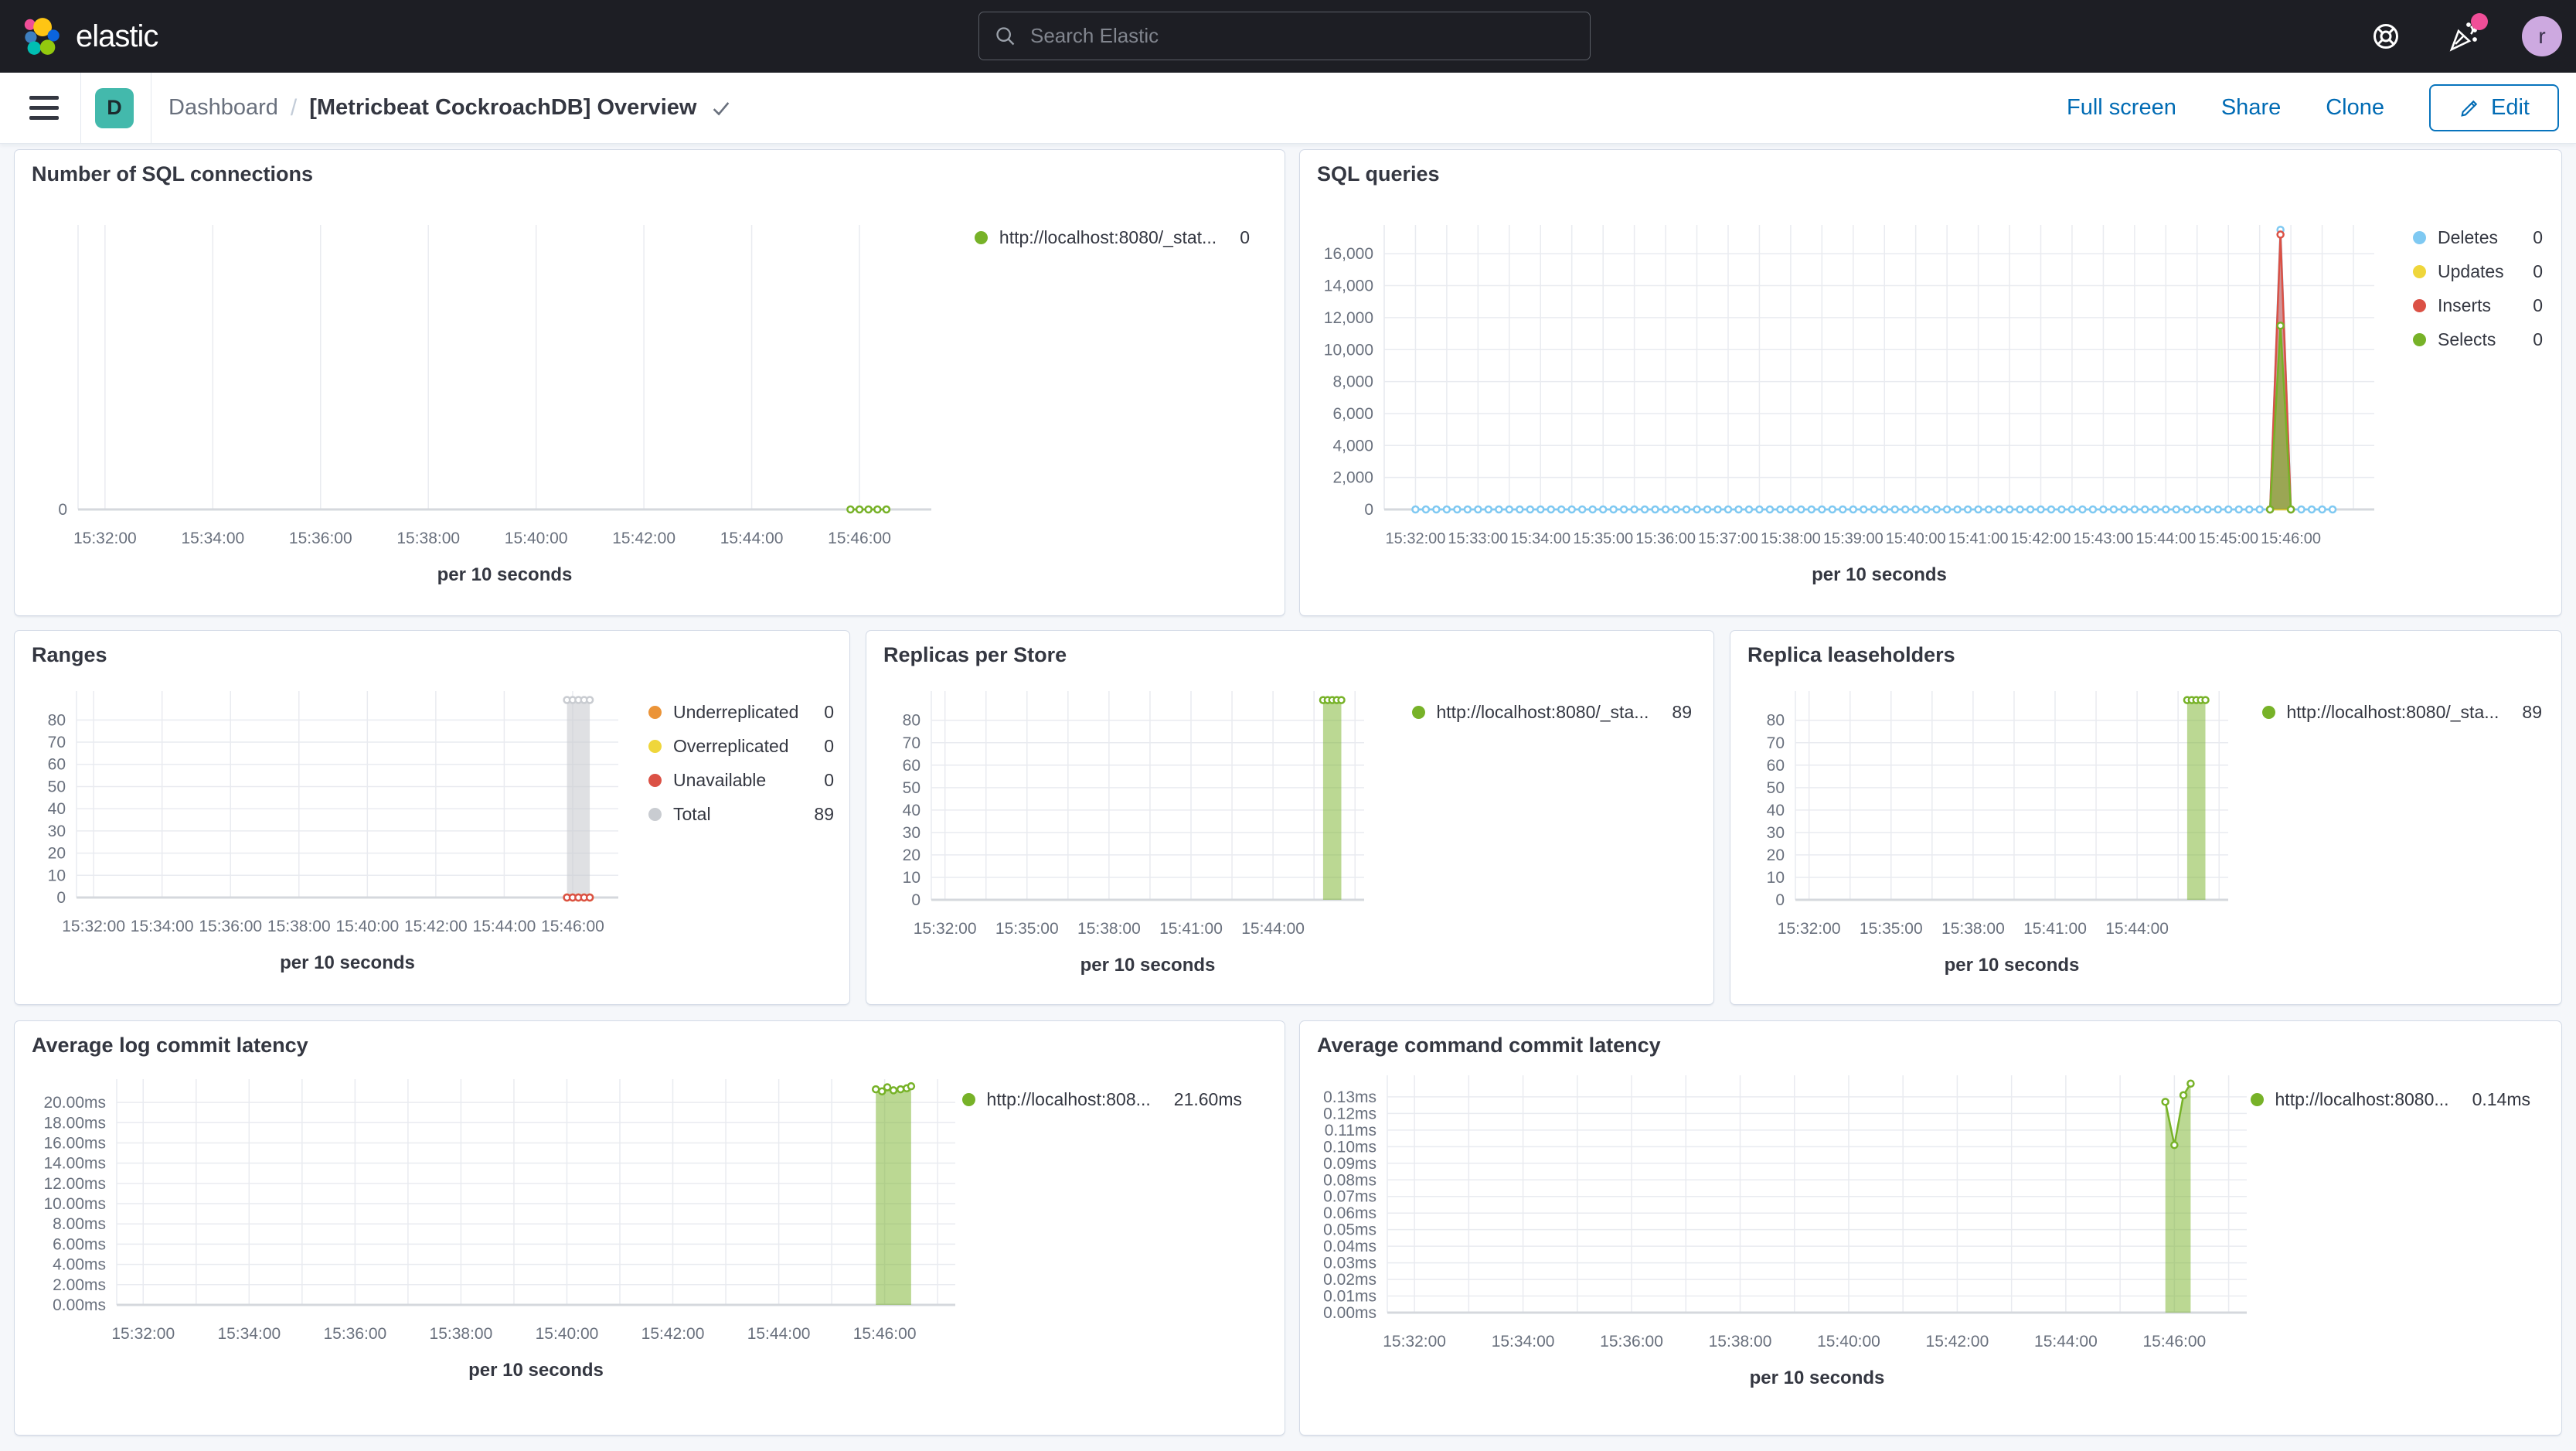 The image size is (2576, 1451). Describe the element at coordinates (80, 108) in the screenshot. I see `divider` at that location.